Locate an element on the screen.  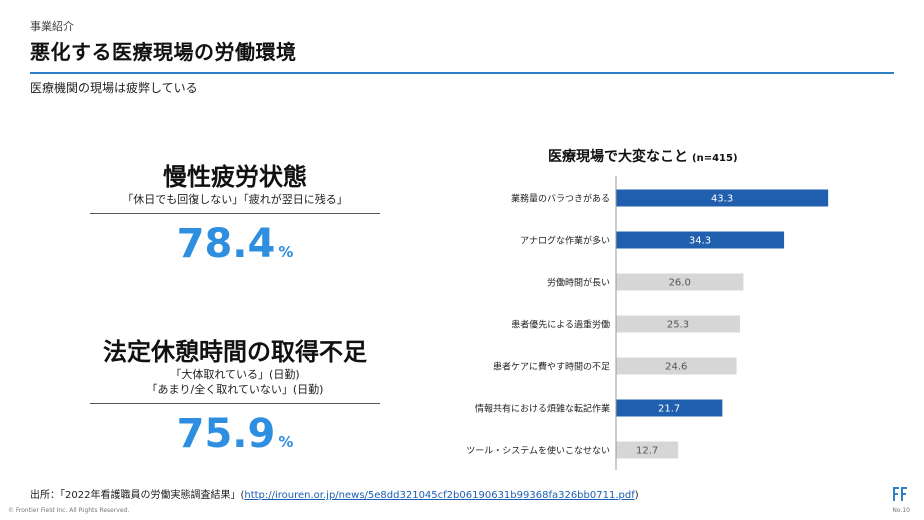
section-label: 事業紹介 is located at coordinates (52, 26).